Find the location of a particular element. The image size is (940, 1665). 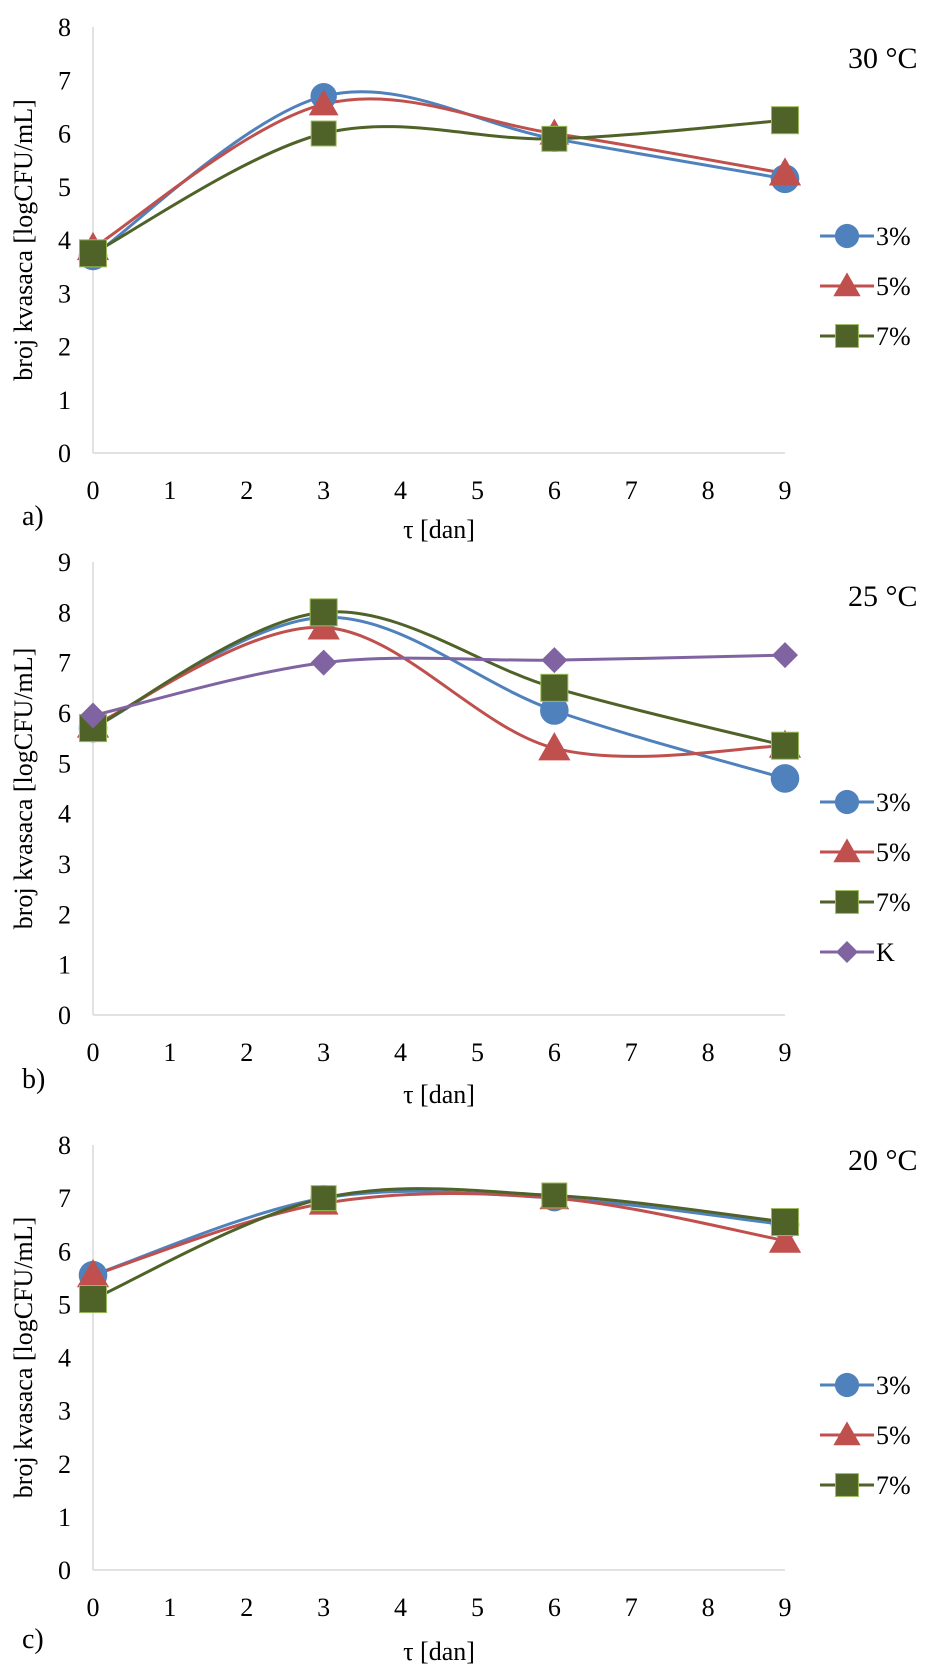

panel-label: a) is located at coordinates (33, 516).